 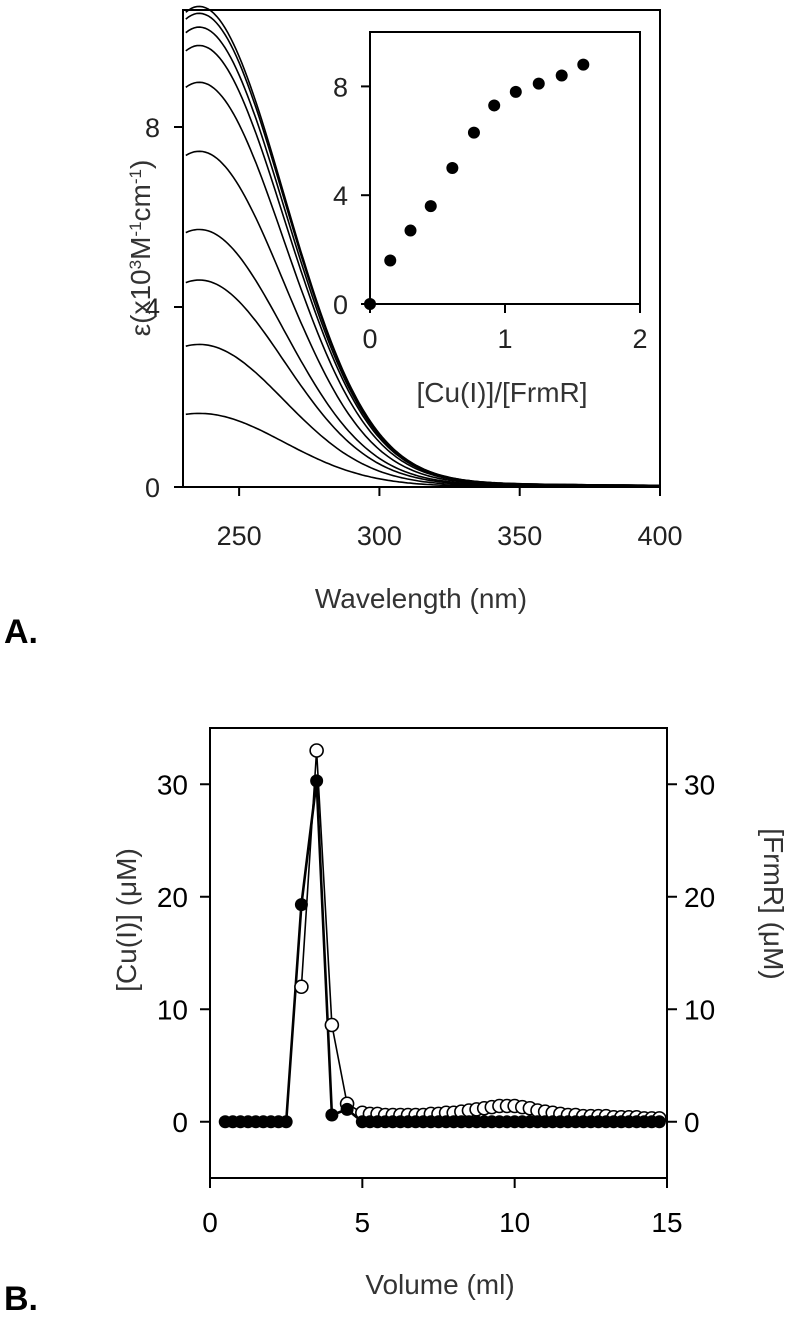 What do you see at coordinates (699, 897) in the screenshot?
I see `right-y-tick-label: 20` at bounding box center [699, 897].